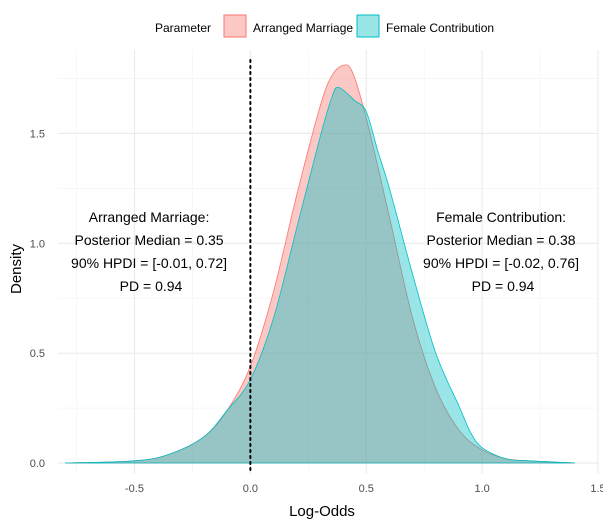  What do you see at coordinates (149, 263) in the screenshot?
I see `annotation-arranged-marriage-line-3: 90% HPDI = [-0.01, 0.72]` at bounding box center [149, 263].